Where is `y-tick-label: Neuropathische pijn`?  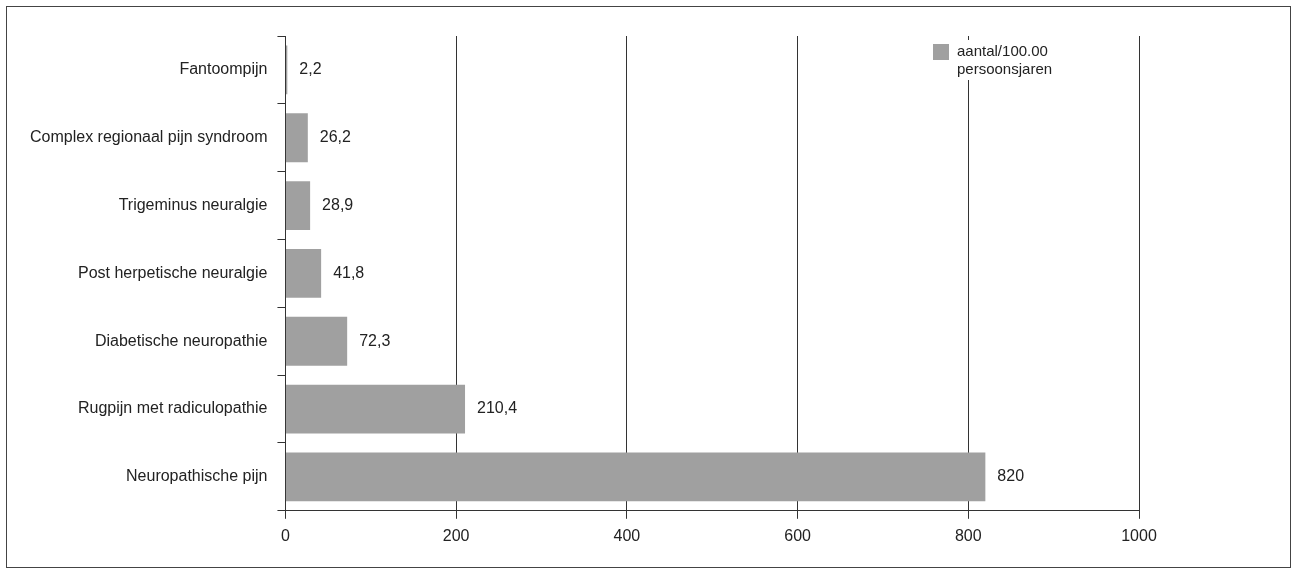
y-tick-label: Neuropathische pijn is located at coordinates (197, 476).